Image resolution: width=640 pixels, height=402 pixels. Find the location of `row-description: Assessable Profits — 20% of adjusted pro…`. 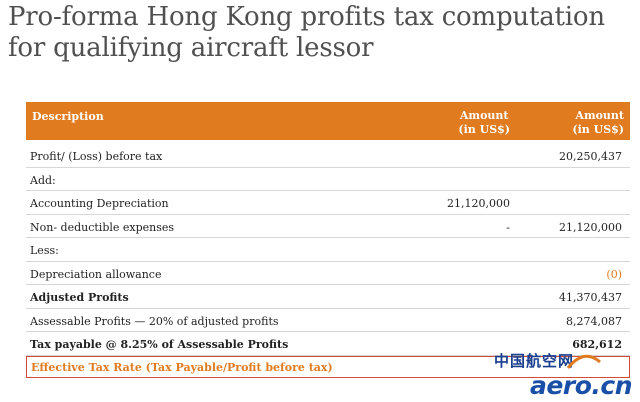

row-description: Assessable Profits — 20% of adjusted pro… is located at coordinates (154, 321).